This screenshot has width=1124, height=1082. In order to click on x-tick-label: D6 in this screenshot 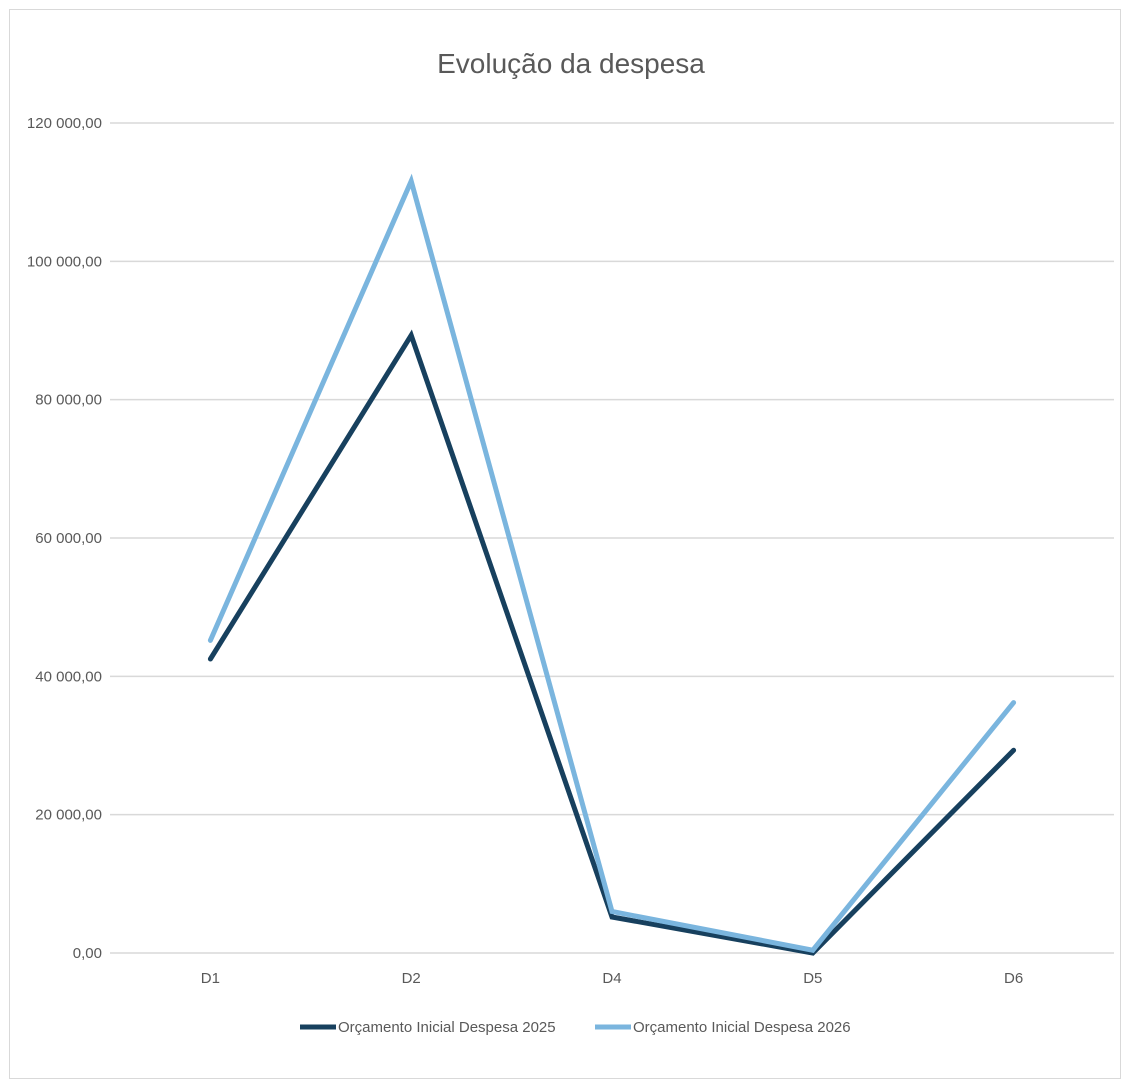, I will do `click(1013, 978)`.